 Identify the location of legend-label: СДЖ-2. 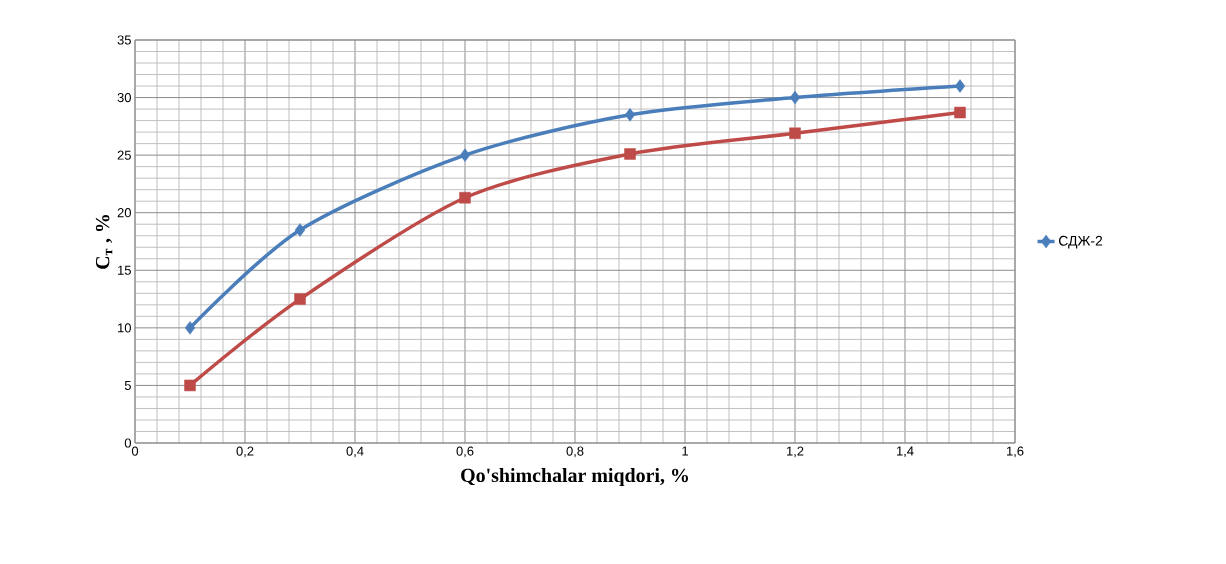
(1080, 242).